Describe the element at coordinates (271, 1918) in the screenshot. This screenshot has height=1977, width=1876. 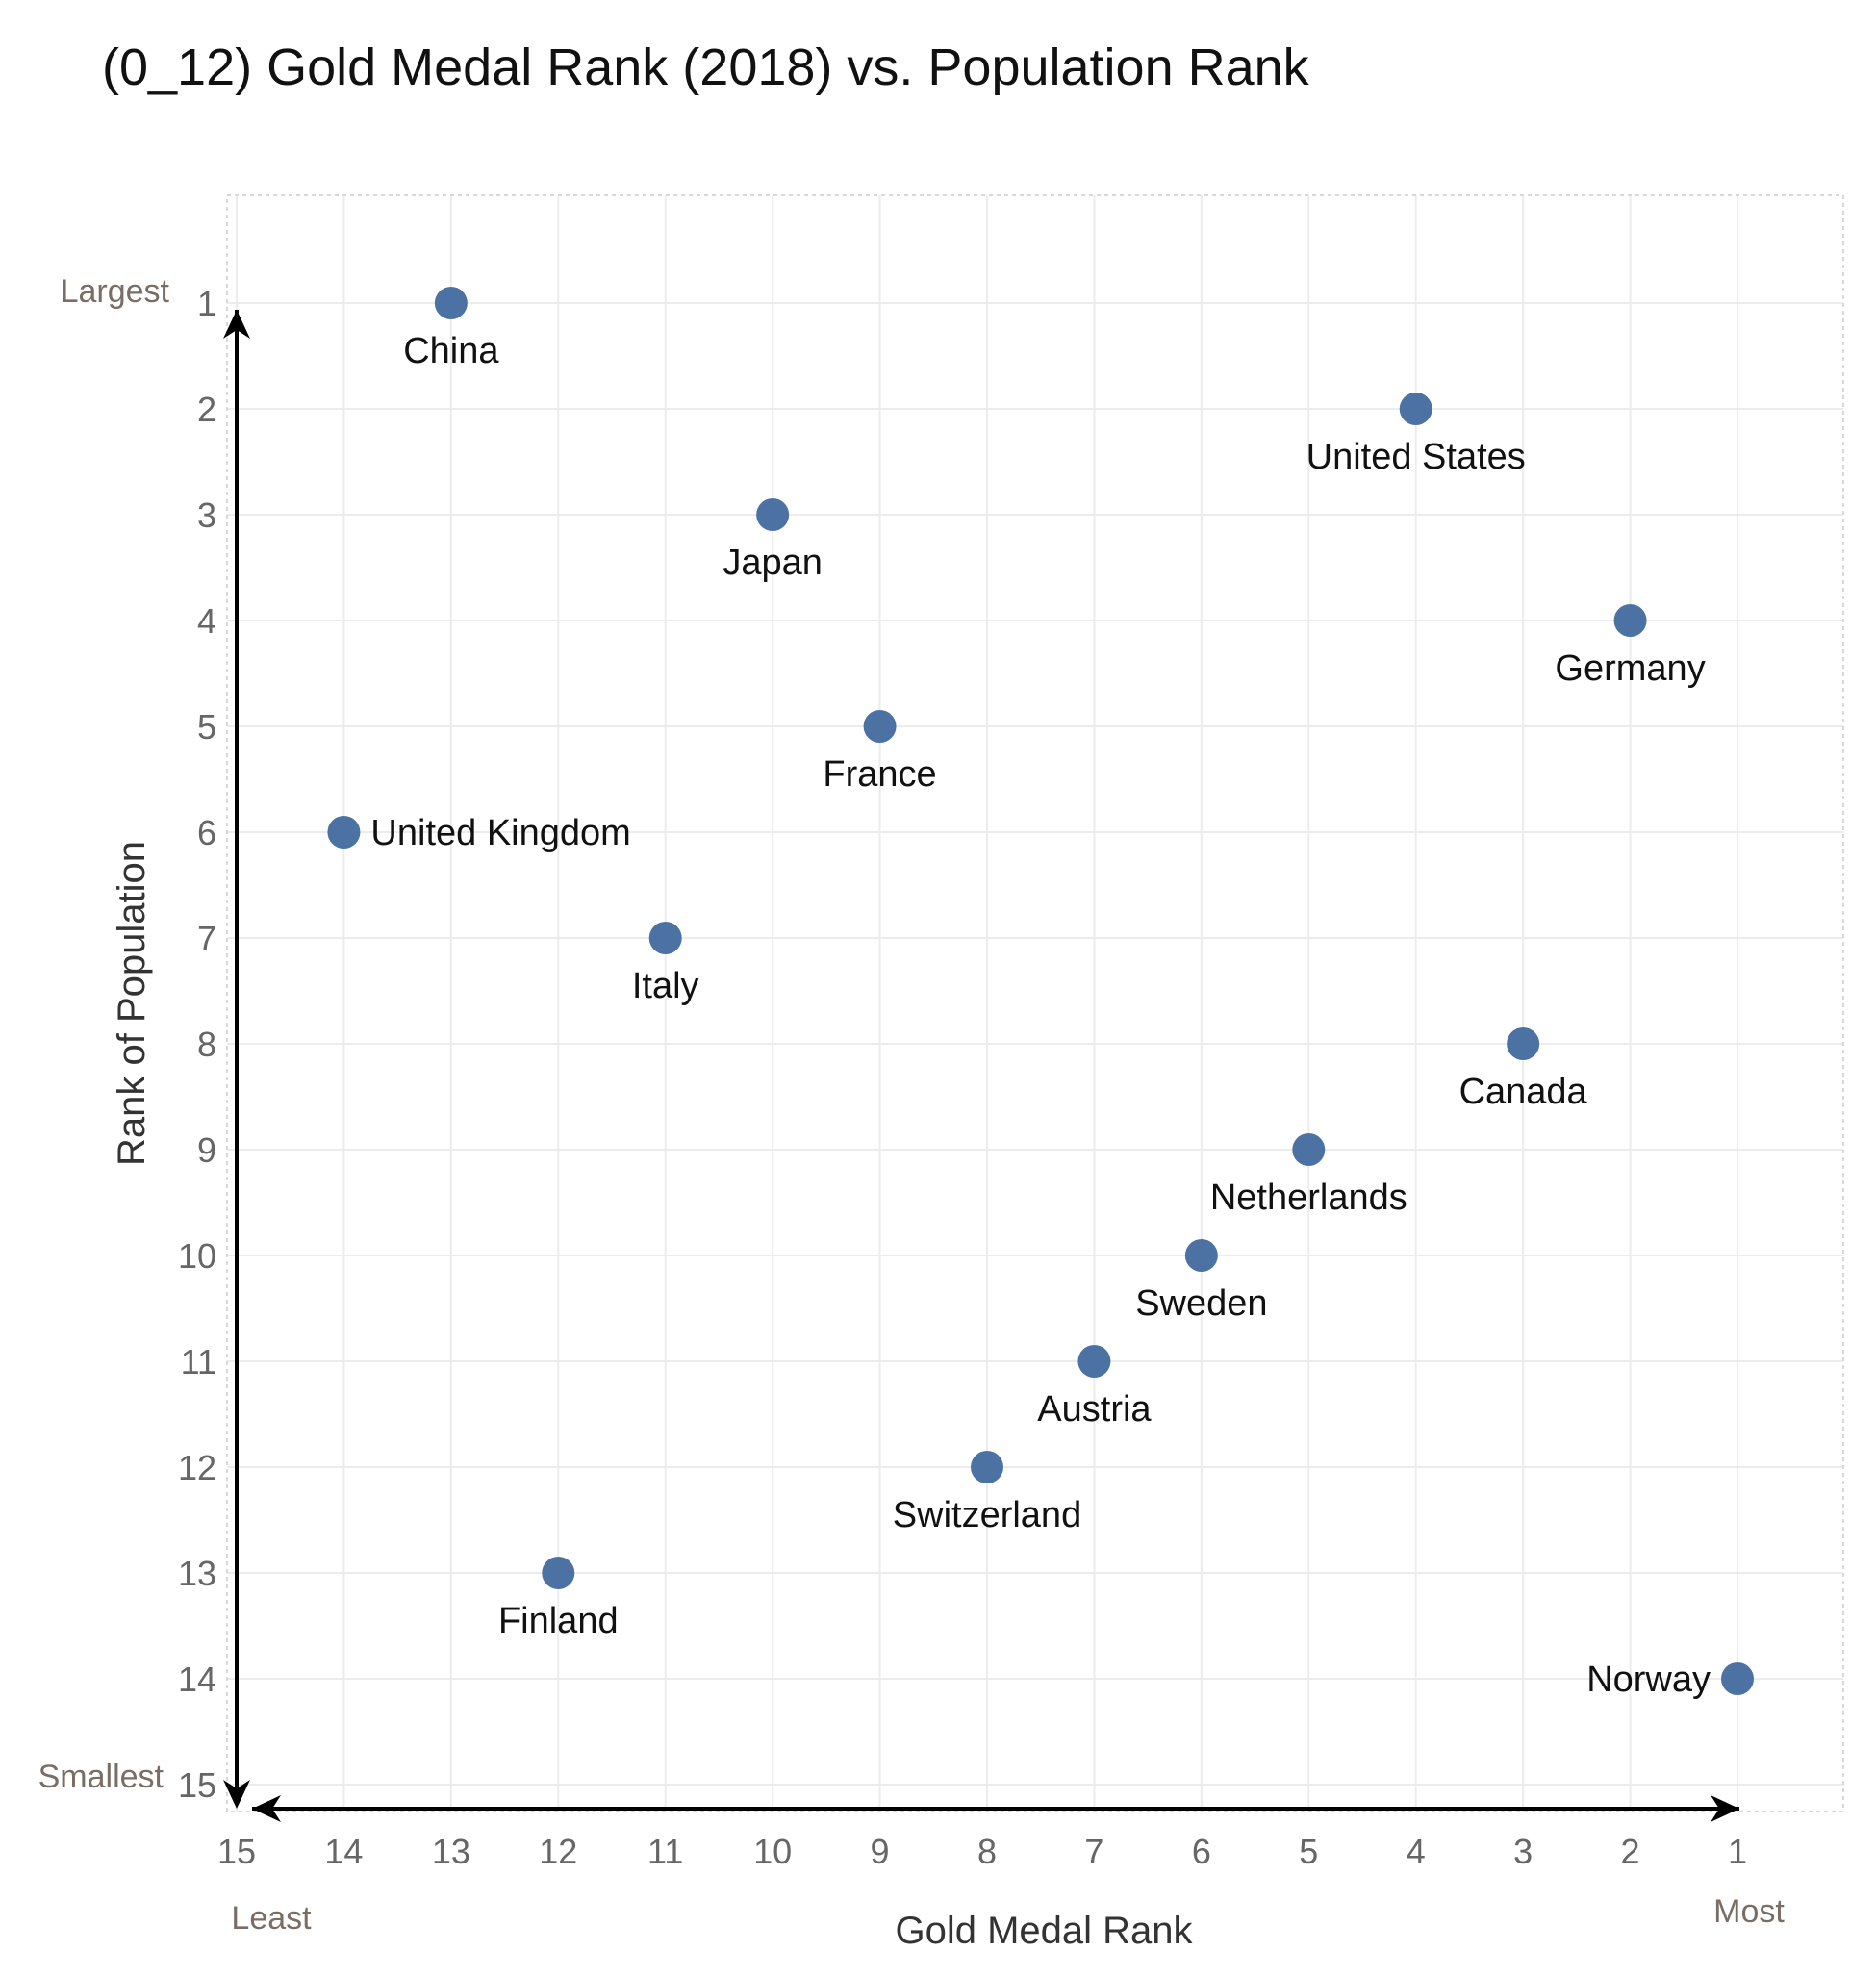
I see `x-axis-low-label: Least` at that location.